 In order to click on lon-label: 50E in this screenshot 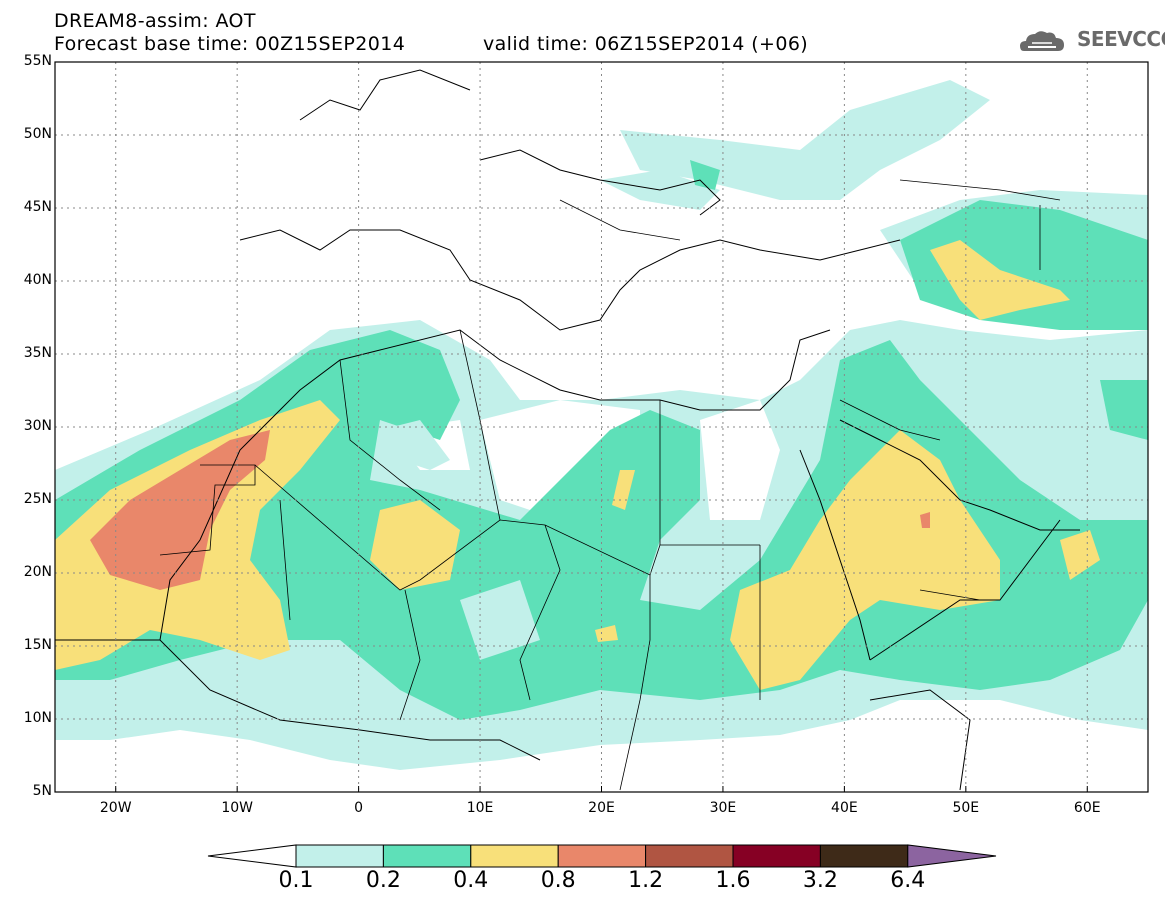, I will do `click(966, 808)`.